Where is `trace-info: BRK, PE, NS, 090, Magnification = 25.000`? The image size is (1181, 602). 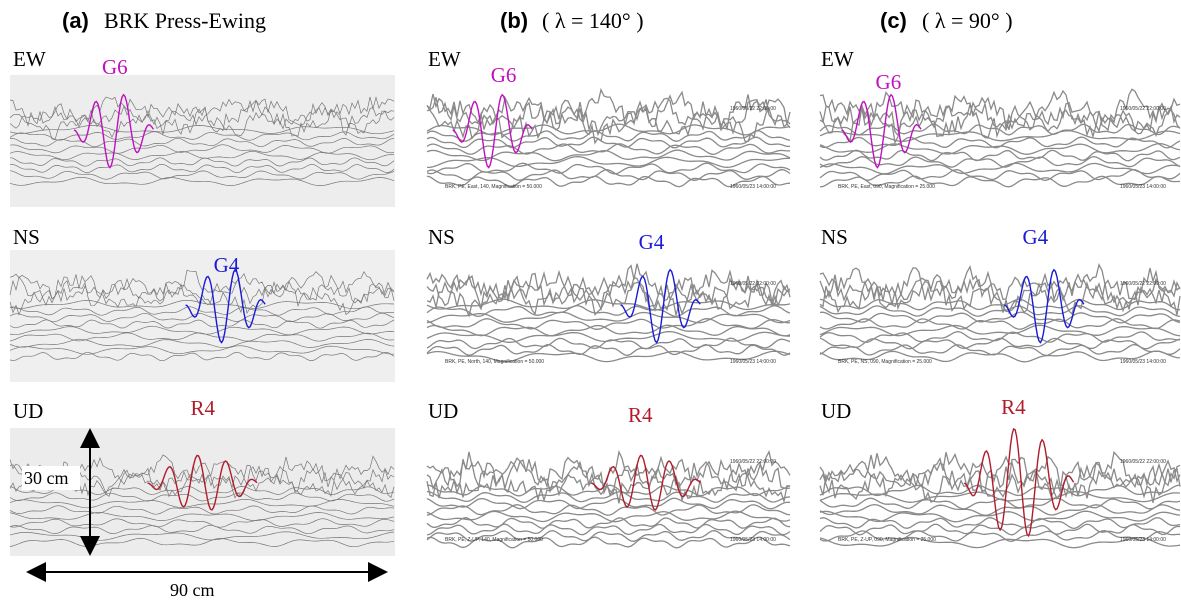 trace-info: BRK, PE, NS, 090, Magnification = 25.000 is located at coordinates (885, 362).